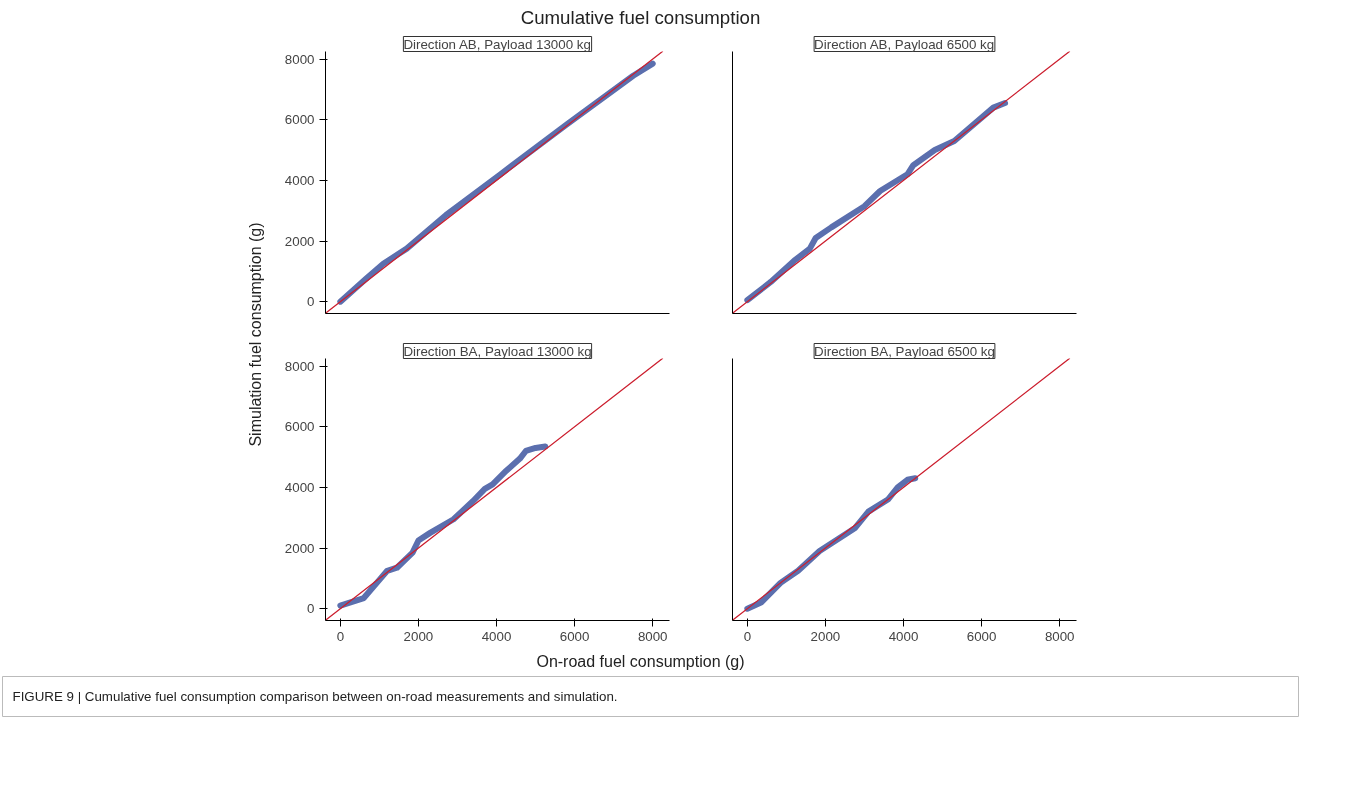  What do you see at coordinates (255, 334) in the screenshot?
I see `y-axis-title: Simulation fuel consumption (g)` at bounding box center [255, 334].